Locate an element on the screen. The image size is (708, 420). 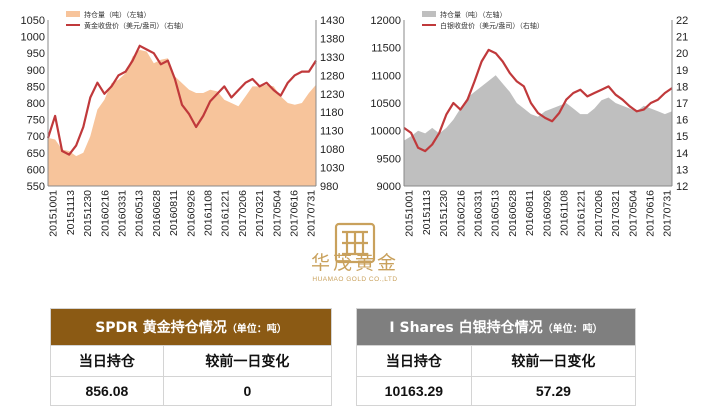
gold-x-tick-label: 20170504 is located at coordinates (277, 213).